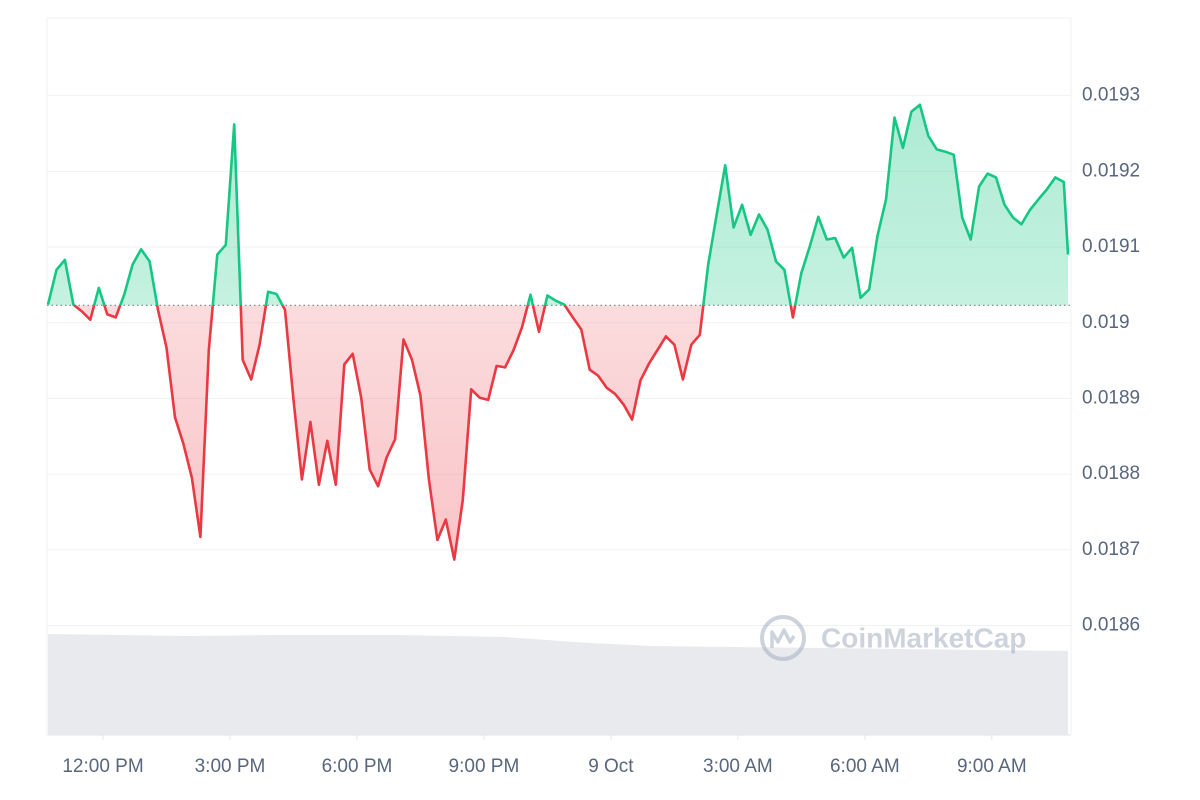 This screenshot has width=1200, height=800. I want to click on volume-layer, so click(558, 684).